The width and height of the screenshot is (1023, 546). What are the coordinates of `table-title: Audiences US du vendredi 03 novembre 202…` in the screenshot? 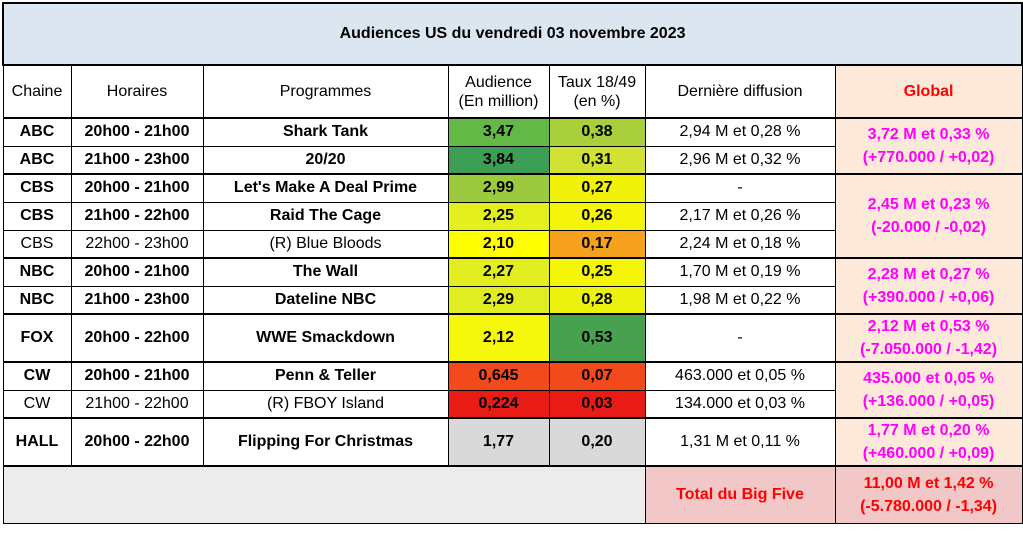 It's located at (512, 34).